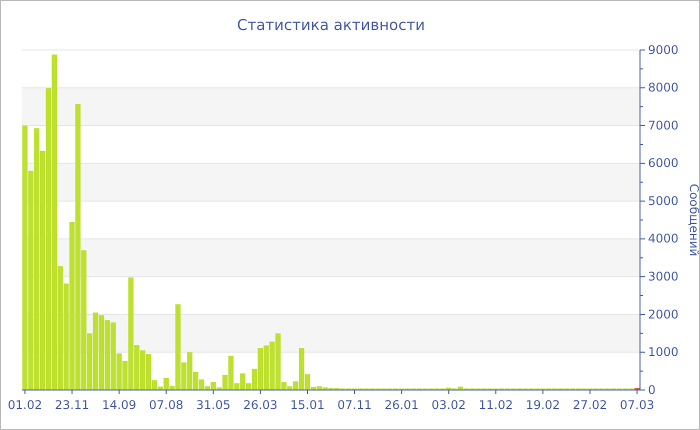 This screenshot has width=700, height=430. What do you see at coordinates (449, 405) in the screenshot?
I see `x-tick-label: 03.02` at bounding box center [449, 405].